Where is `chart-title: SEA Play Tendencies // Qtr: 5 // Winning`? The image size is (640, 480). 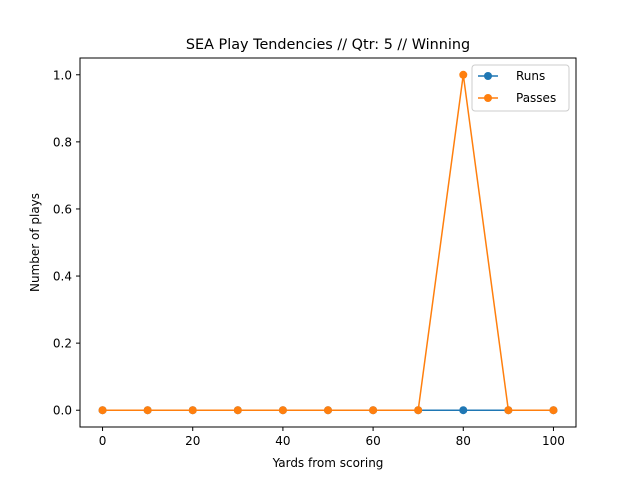 chart-title: SEA Play Tendencies // Qtr: 5 // Winning is located at coordinates (328, 45).